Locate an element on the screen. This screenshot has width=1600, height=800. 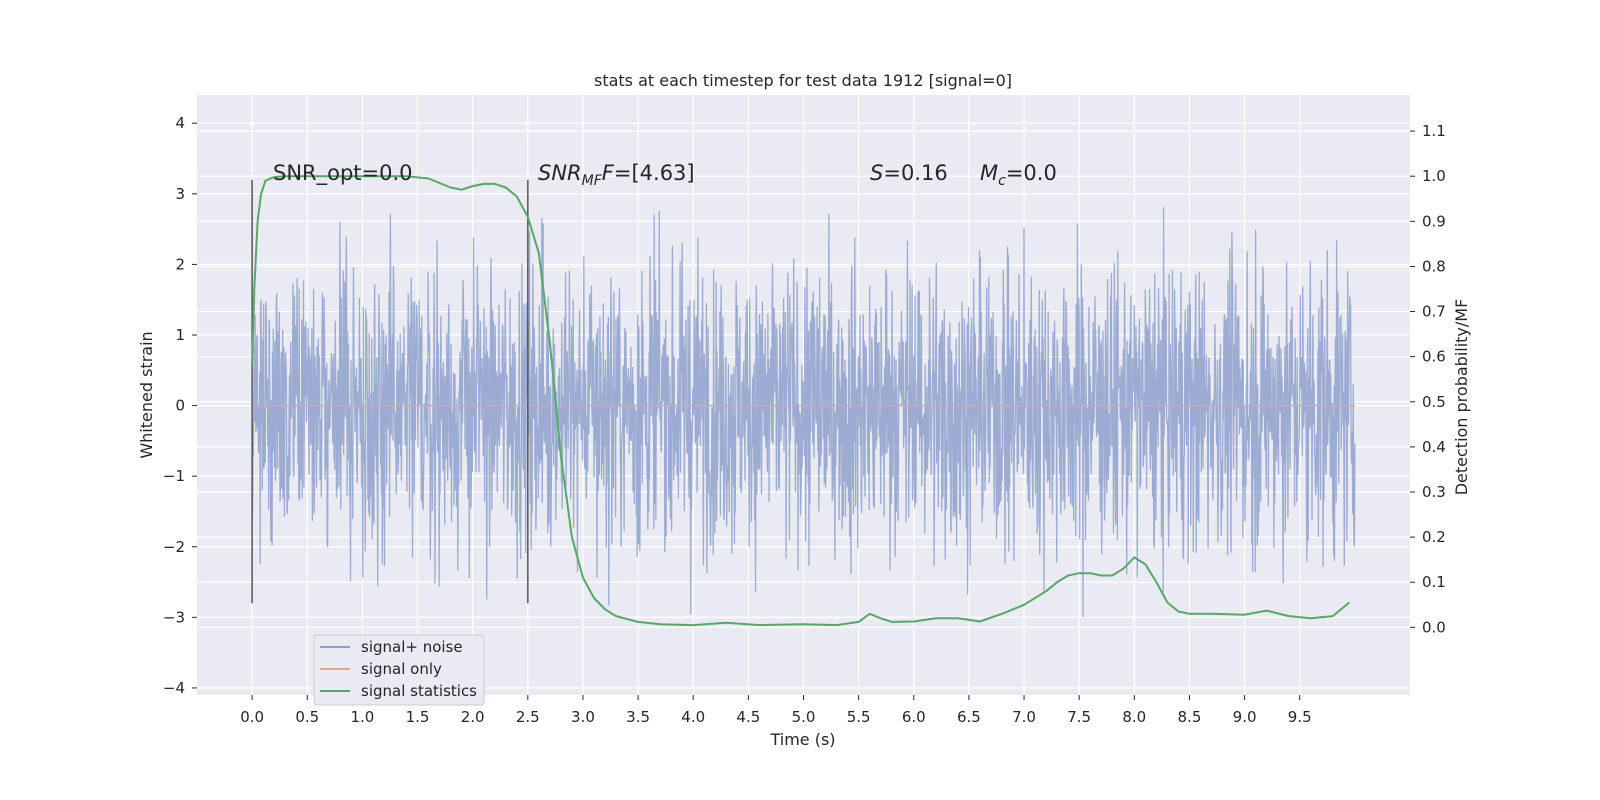
x-tick-label: 0.0 is located at coordinates (252, 717).